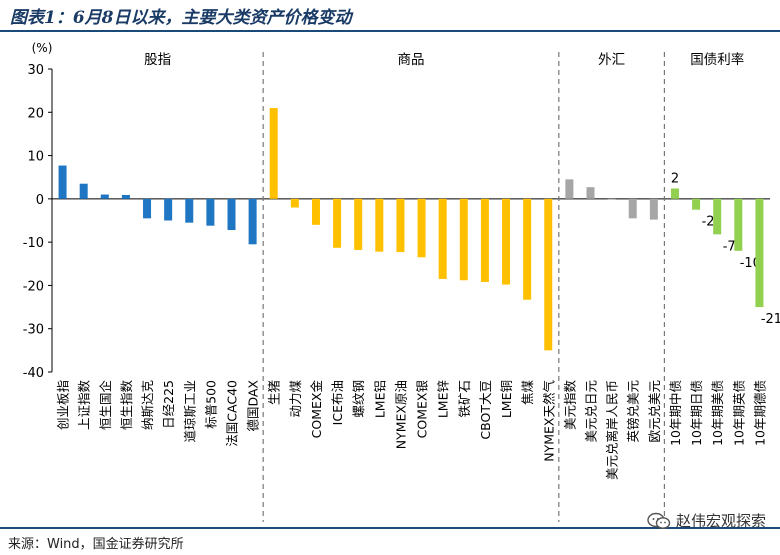 The image size is (780, 555). I want to click on x-tick-label: 动力煤, so click(295, 399).